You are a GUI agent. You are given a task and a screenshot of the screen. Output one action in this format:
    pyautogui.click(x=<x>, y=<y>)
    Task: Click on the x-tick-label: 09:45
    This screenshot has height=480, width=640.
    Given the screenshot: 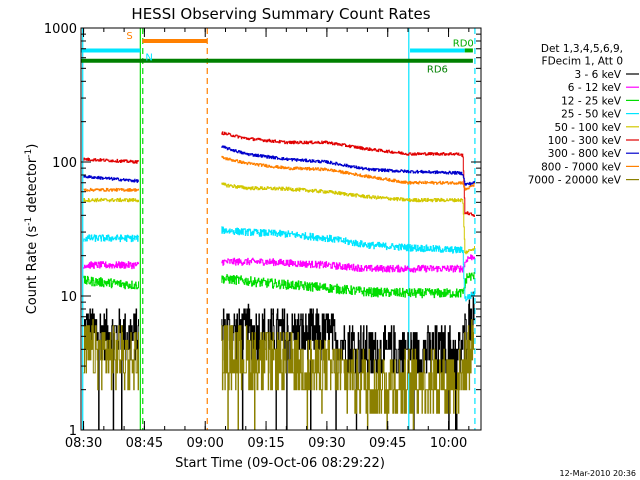 What is the action you would take?
    pyautogui.click(x=387, y=443)
    